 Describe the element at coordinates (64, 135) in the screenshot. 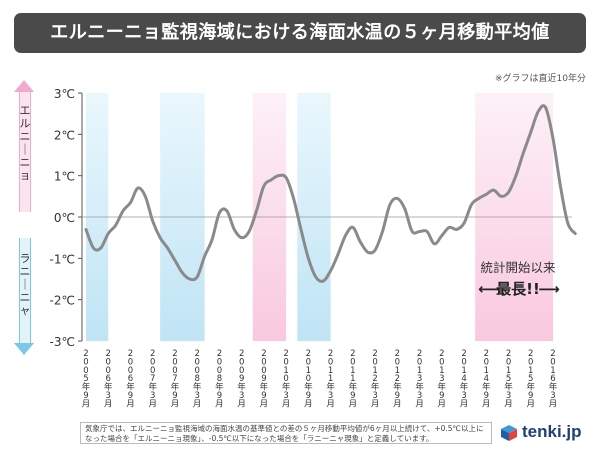

I see `y-tick-label: 2℃` at that location.